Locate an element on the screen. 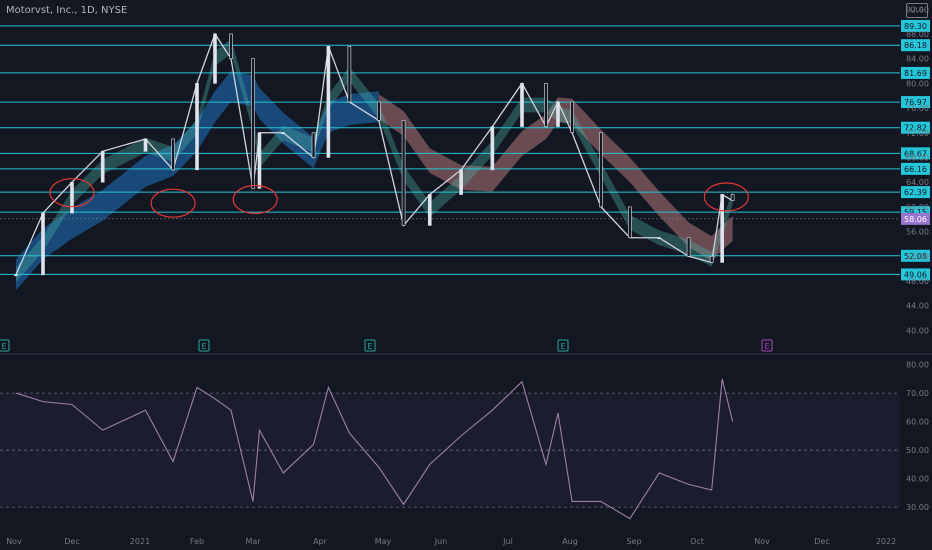  y-tick-label: 52.00 is located at coordinates (917, 256).